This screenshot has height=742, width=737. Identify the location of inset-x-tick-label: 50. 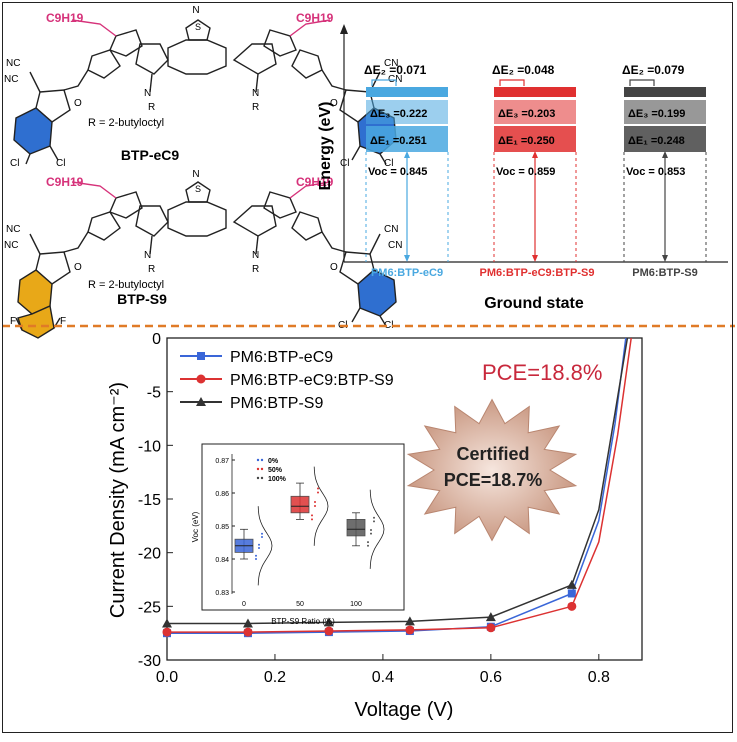
(300, 604).